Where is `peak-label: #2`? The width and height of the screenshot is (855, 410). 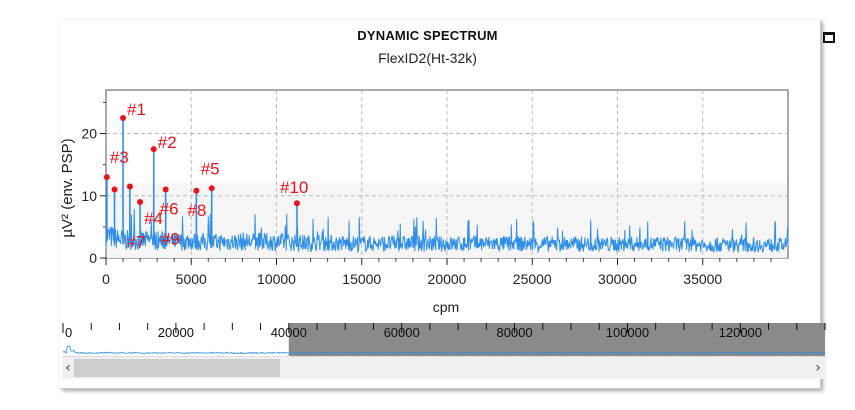 peak-label: #2 is located at coordinates (167, 142).